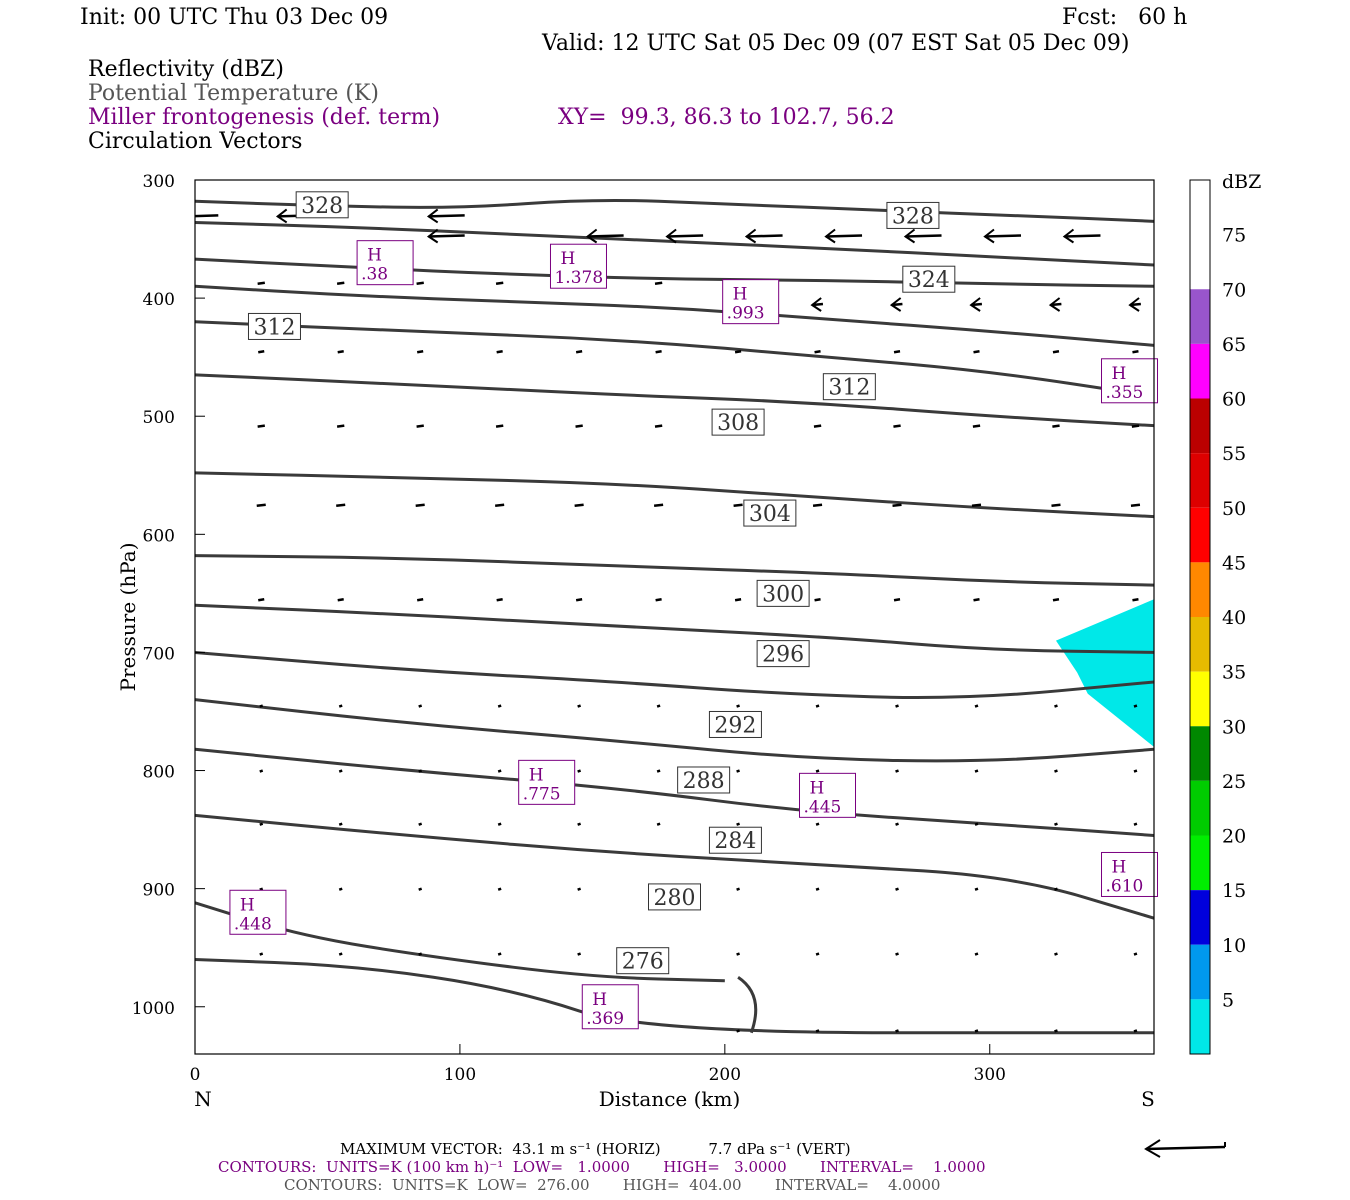 The width and height of the screenshot is (1350, 1200). Describe the element at coordinates (195, 1075) in the screenshot. I see `x-tick-label: 0` at that location.